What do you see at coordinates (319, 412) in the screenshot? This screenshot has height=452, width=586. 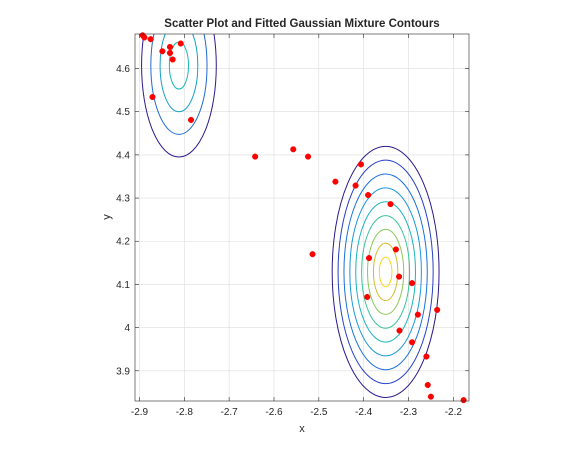 I see `x-tick-label: -2.5` at bounding box center [319, 412].